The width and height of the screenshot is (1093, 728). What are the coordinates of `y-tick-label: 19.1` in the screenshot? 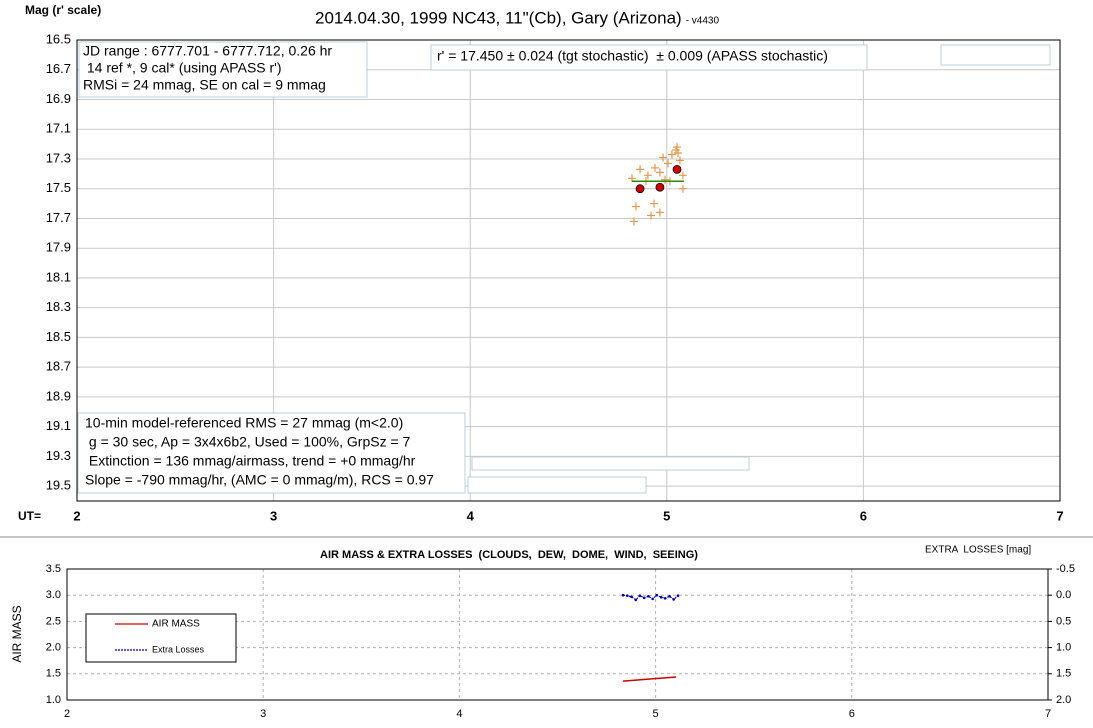 It's located at (58, 425).